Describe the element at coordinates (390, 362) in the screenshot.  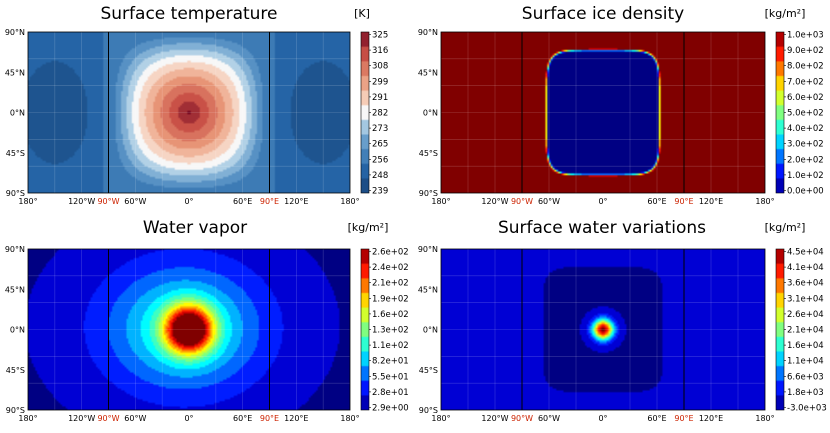
I see `colorbar-tick-label: 8.2e+01` at that location.